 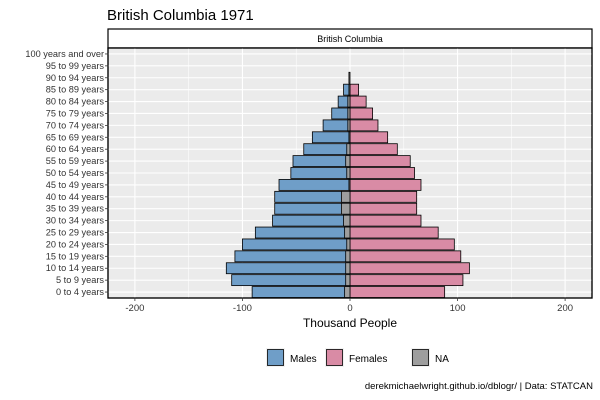 What do you see at coordinates (75, 161) in the screenshot?
I see `y-tick-label: 55 to 59 years` at bounding box center [75, 161].